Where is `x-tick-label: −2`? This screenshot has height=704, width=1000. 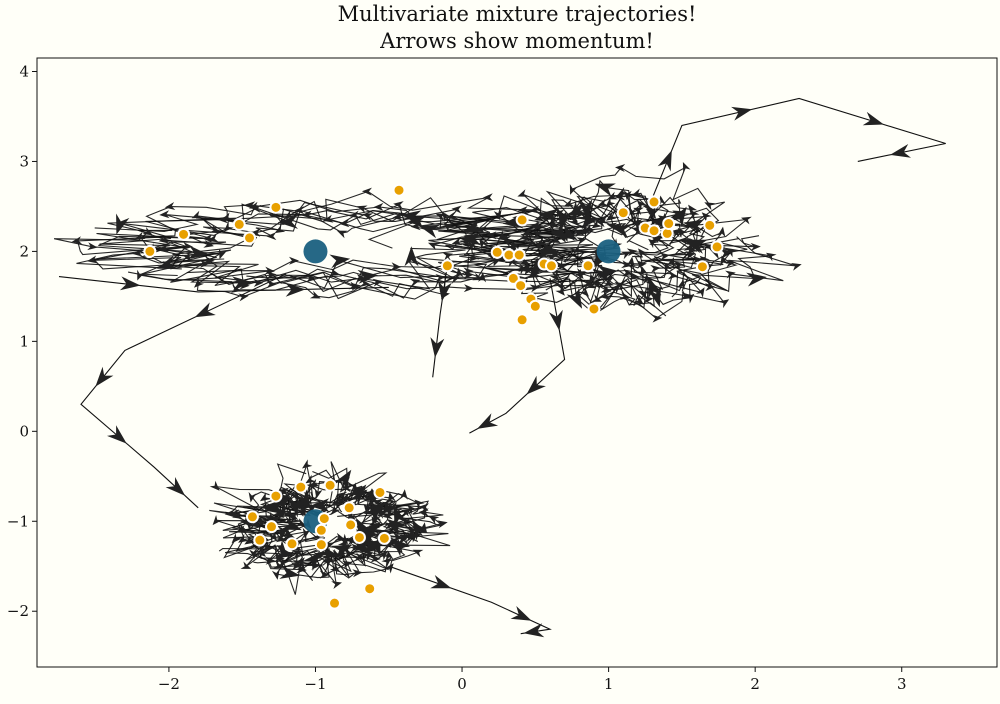
x-tick-label: −2 is located at coordinates (169, 684).